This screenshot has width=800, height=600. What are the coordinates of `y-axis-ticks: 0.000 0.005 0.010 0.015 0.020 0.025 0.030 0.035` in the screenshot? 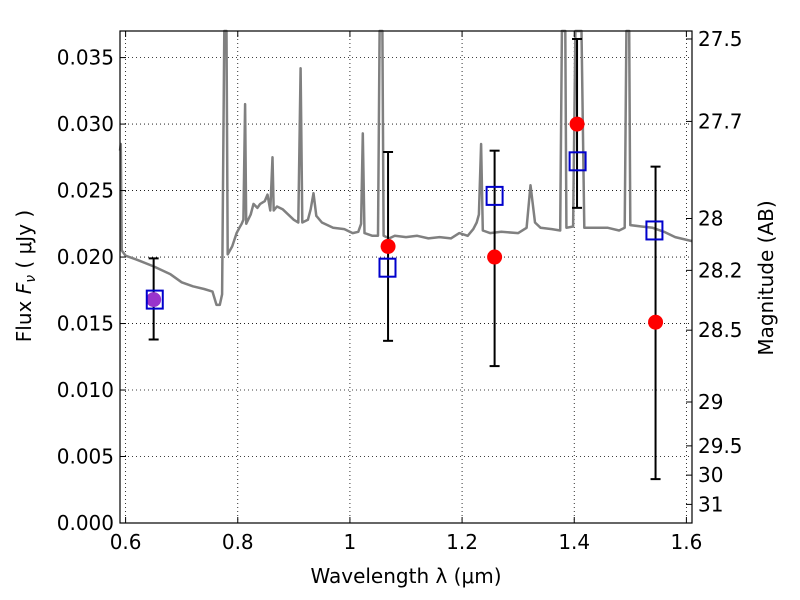 It's located at (91, 290).